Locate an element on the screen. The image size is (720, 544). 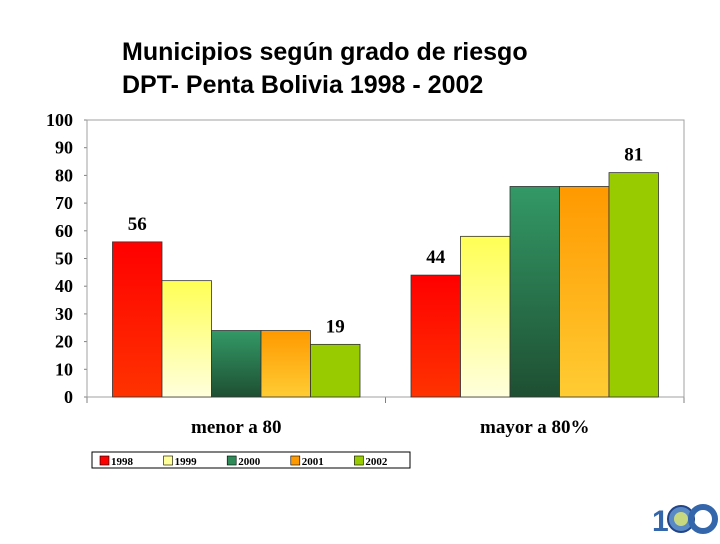
100-years-emblem-icon: 1 is located at coordinates (685, 521).